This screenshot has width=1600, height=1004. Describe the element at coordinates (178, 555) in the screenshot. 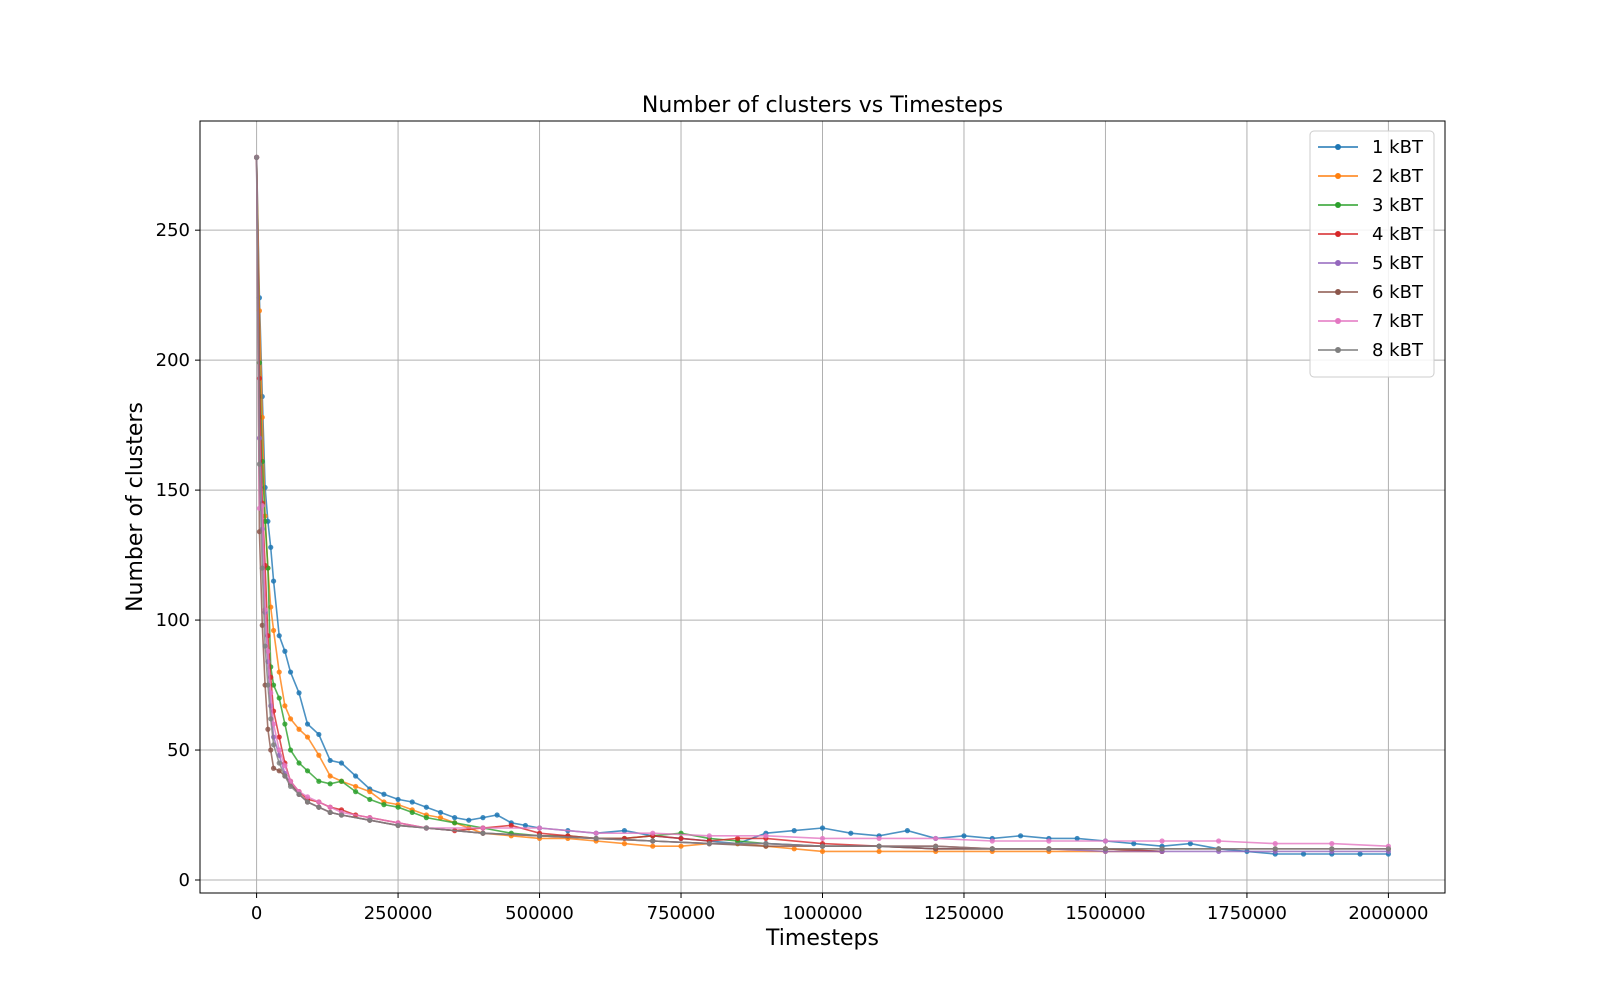

I see `y-axis-ticks: 0 50 100 150 200 250` at that location.